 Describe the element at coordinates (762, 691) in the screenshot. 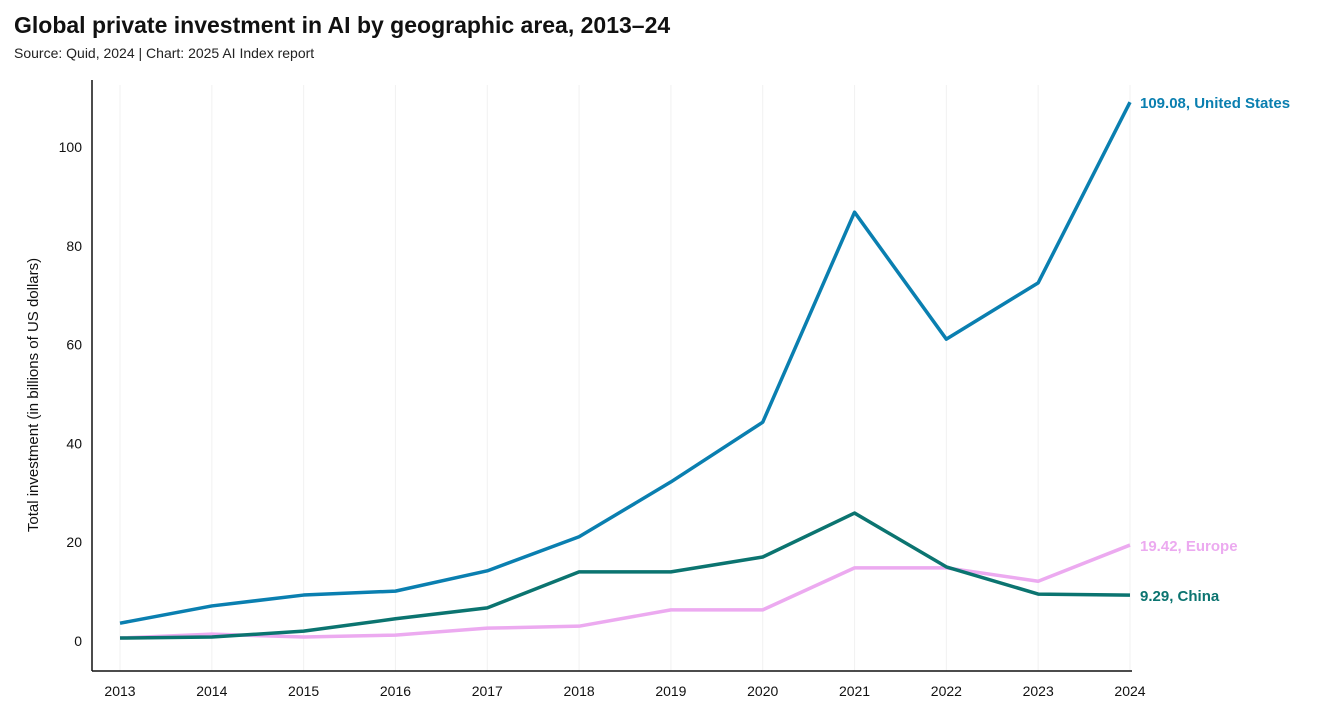

I see `x-tick-label: 2020` at that location.